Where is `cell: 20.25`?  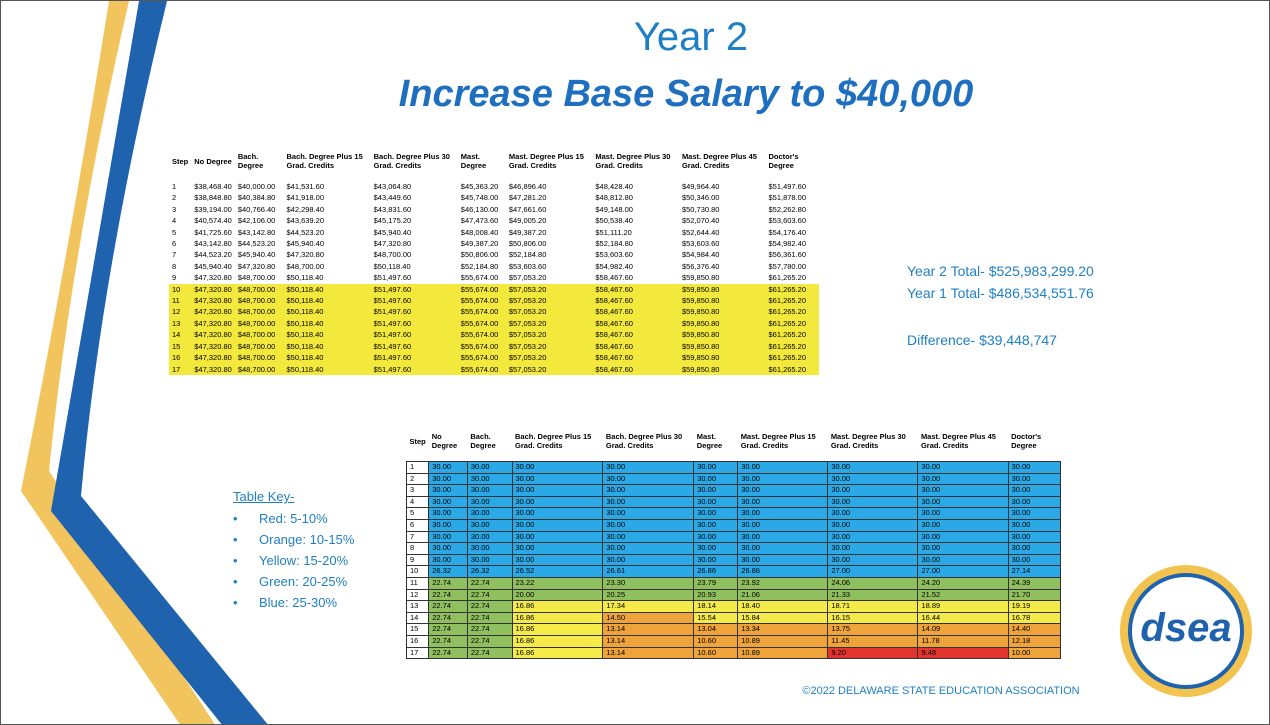
cell: 20.25 is located at coordinates (648, 595).